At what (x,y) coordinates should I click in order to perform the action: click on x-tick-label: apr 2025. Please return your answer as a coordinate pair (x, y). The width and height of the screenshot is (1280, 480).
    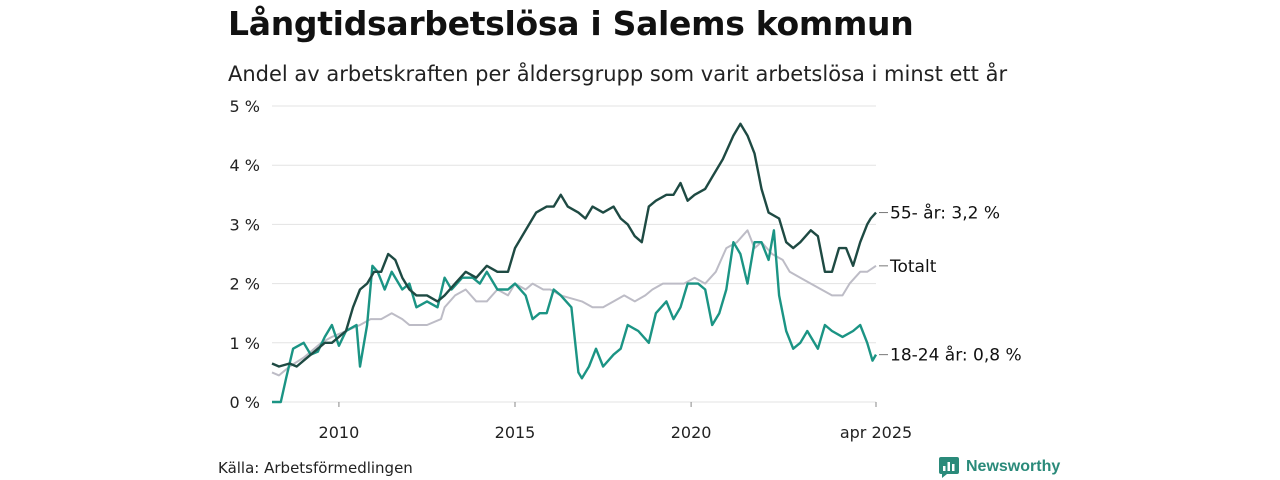
    Looking at the image, I should click on (876, 432).